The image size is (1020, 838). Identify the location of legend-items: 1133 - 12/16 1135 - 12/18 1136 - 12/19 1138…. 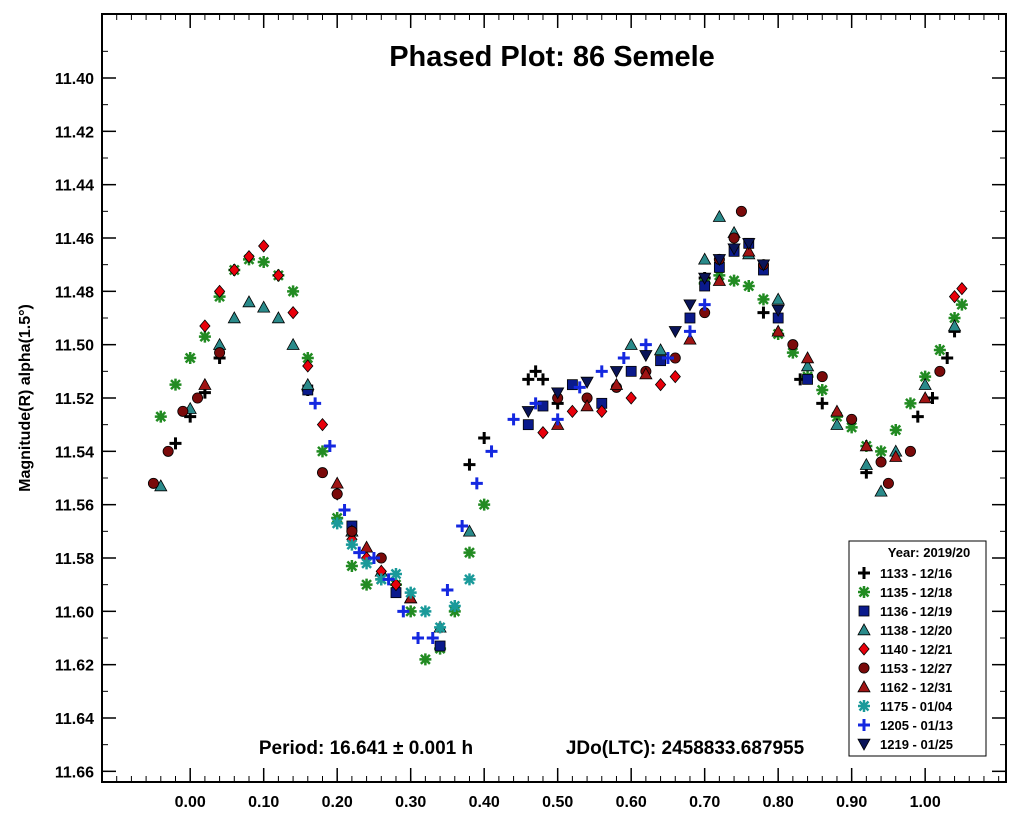
(905, 659).